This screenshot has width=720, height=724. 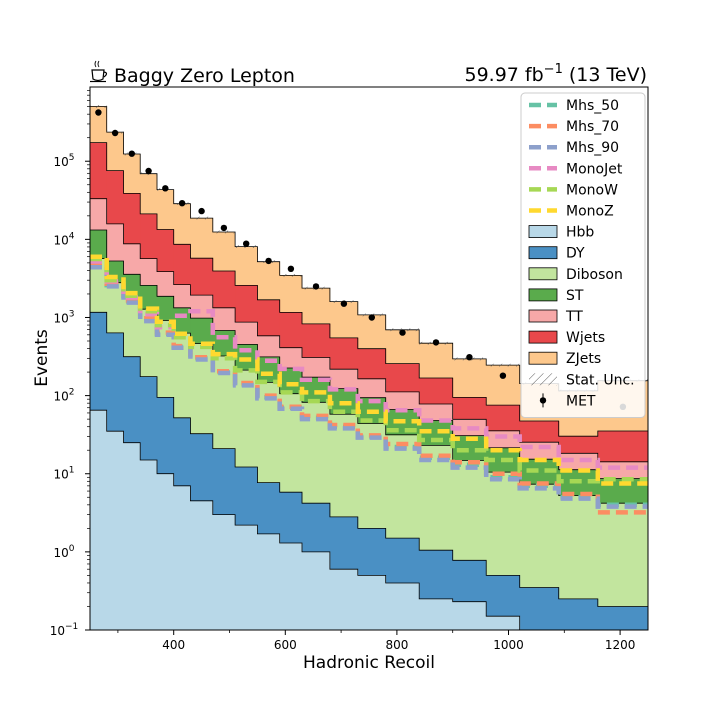 What do you see at coordinates (543, 253) in the screenshot?
I see `legend-swatch-dy` at bounding box center [543, 253].